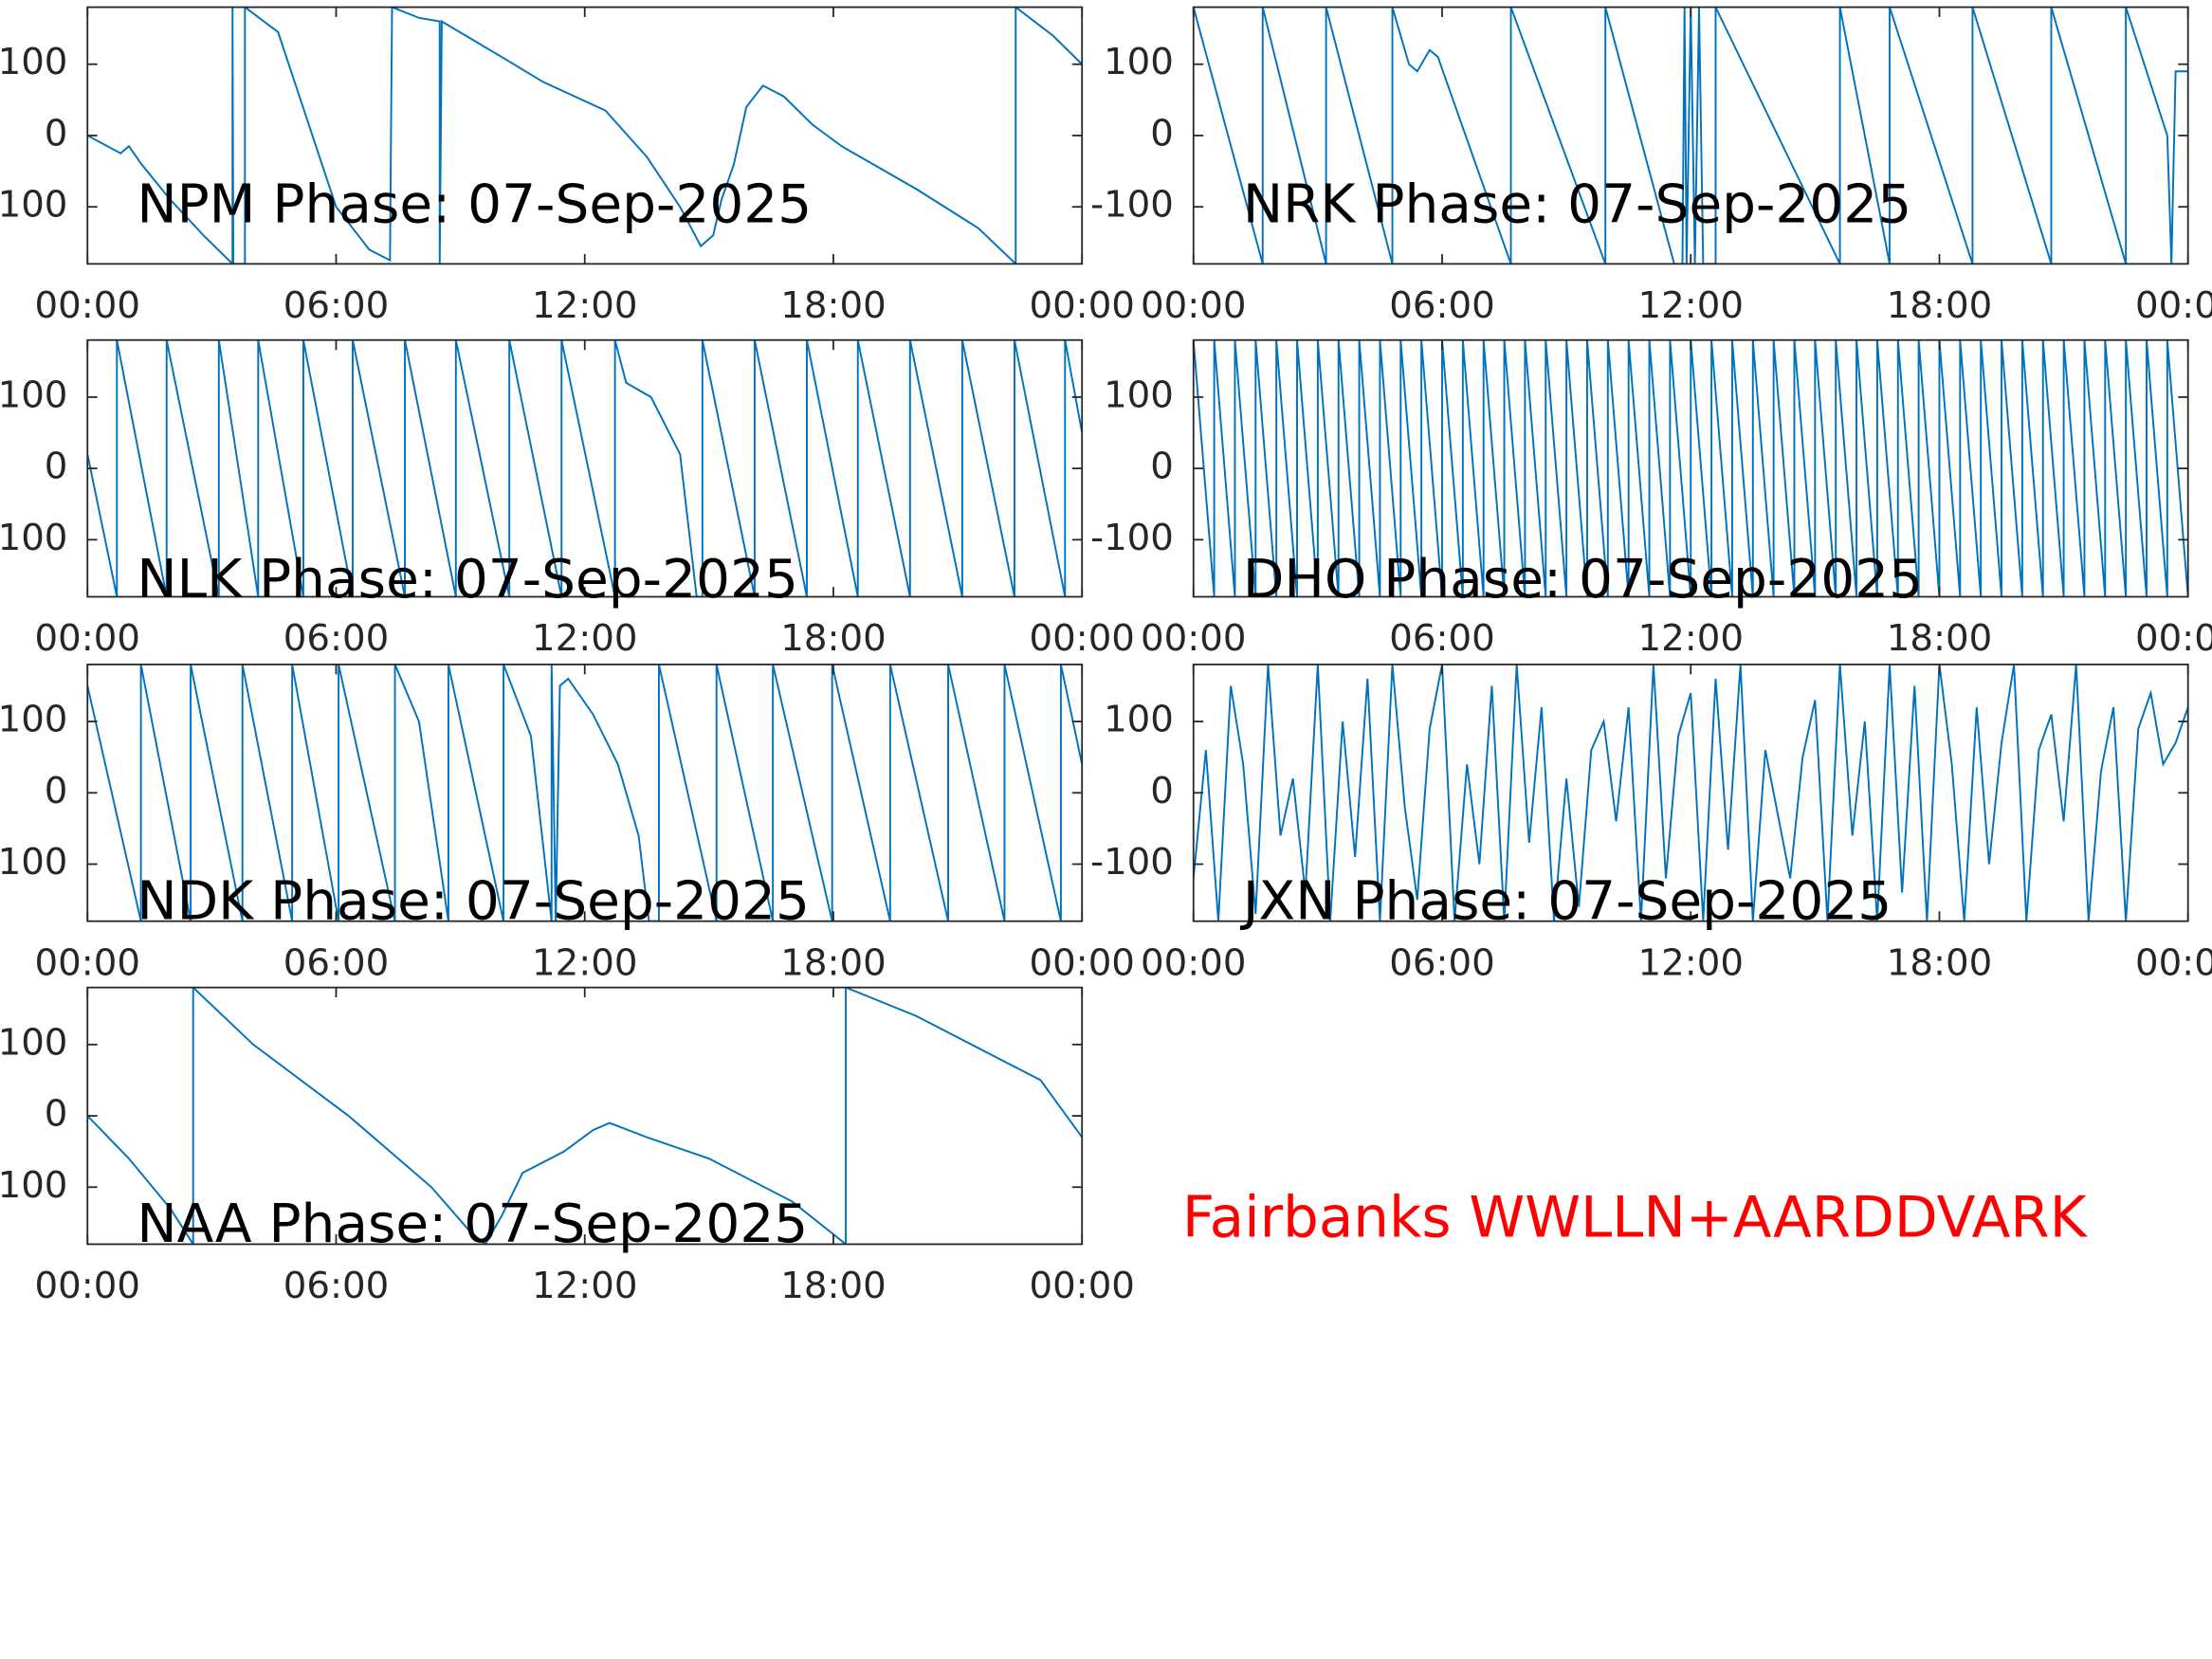  Describe the element at coordinates (1566, 901) in the screenshot. I see `panel-title: JXN Phase: 07-Sep-2025` at that location.